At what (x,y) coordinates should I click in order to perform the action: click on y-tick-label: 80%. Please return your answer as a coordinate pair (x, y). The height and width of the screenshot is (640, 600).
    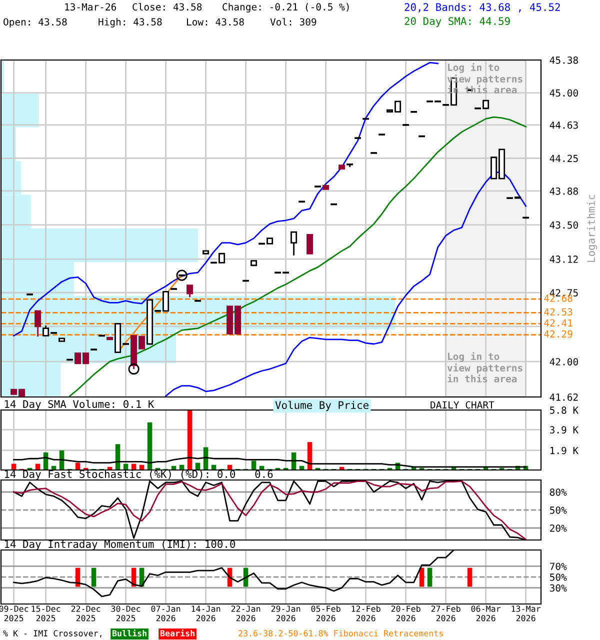
    Looking at the image, I should click on (558, 492).